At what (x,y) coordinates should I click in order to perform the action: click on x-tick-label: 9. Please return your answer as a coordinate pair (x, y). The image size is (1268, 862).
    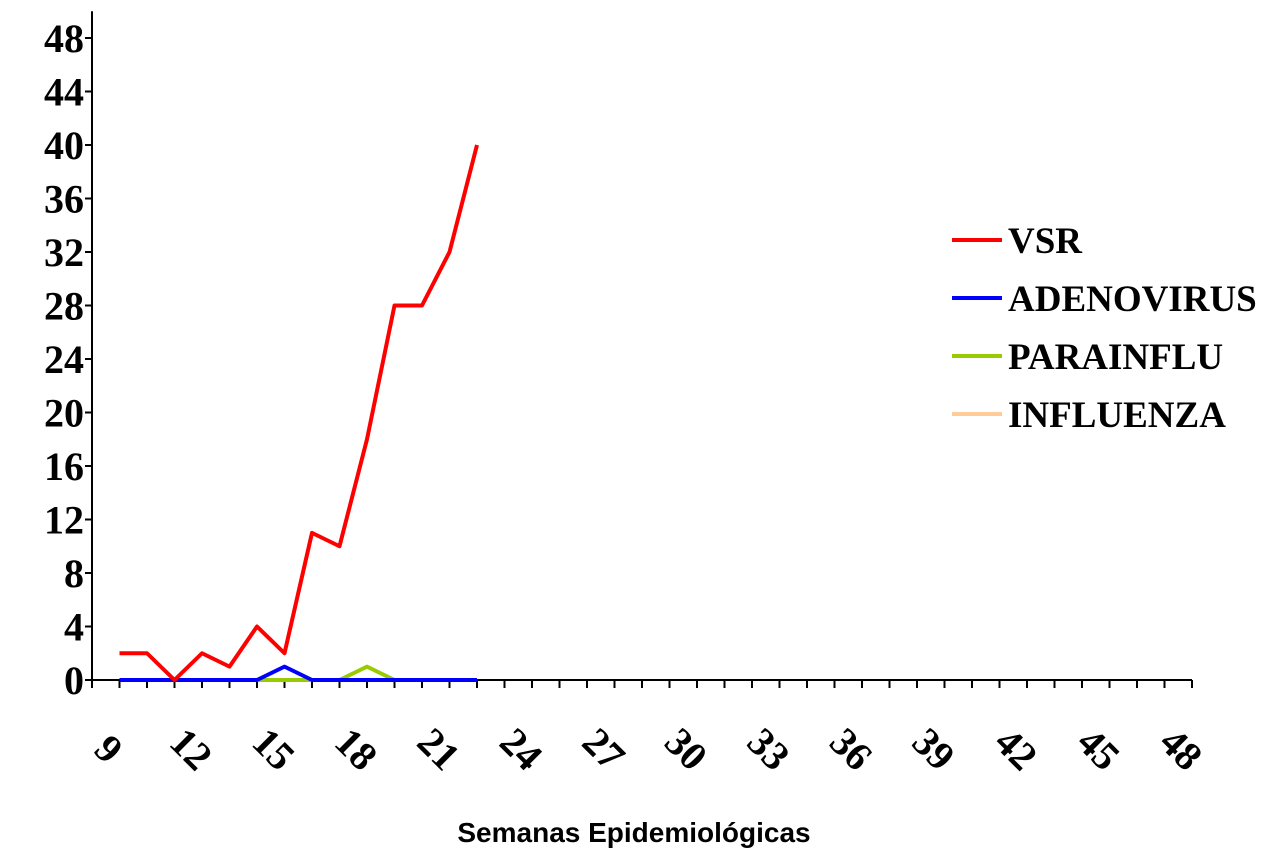
    Looking at the image, I should click on (109, 749).